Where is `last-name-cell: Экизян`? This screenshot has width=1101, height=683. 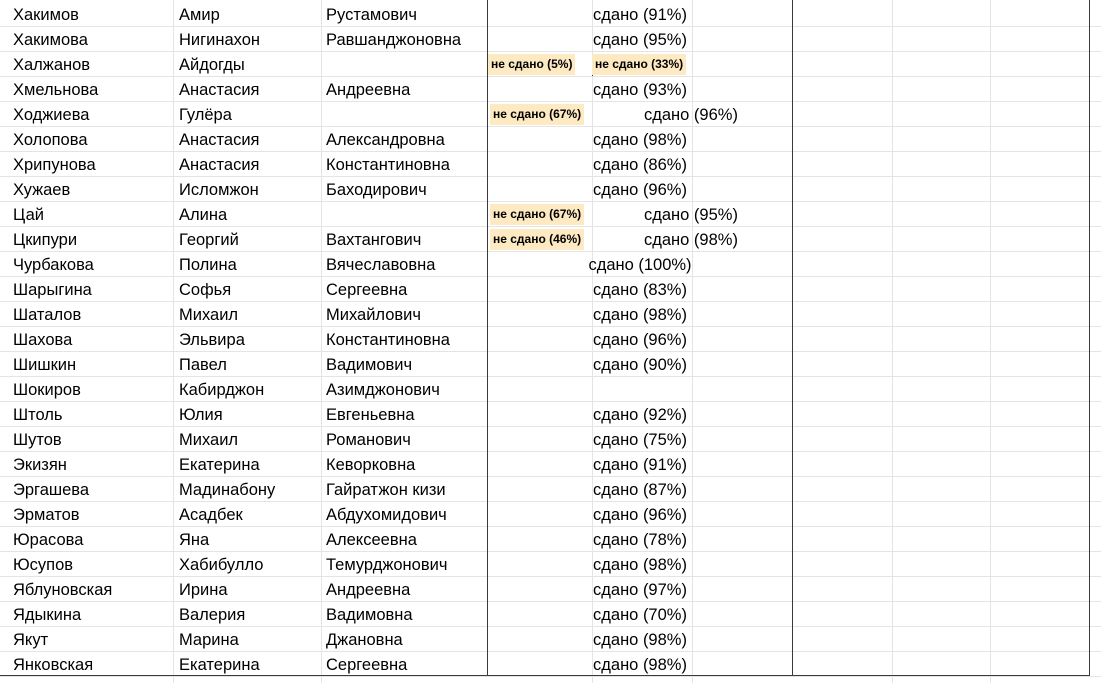 last-name-cell: Экизян is located at coordinates (40, 465).